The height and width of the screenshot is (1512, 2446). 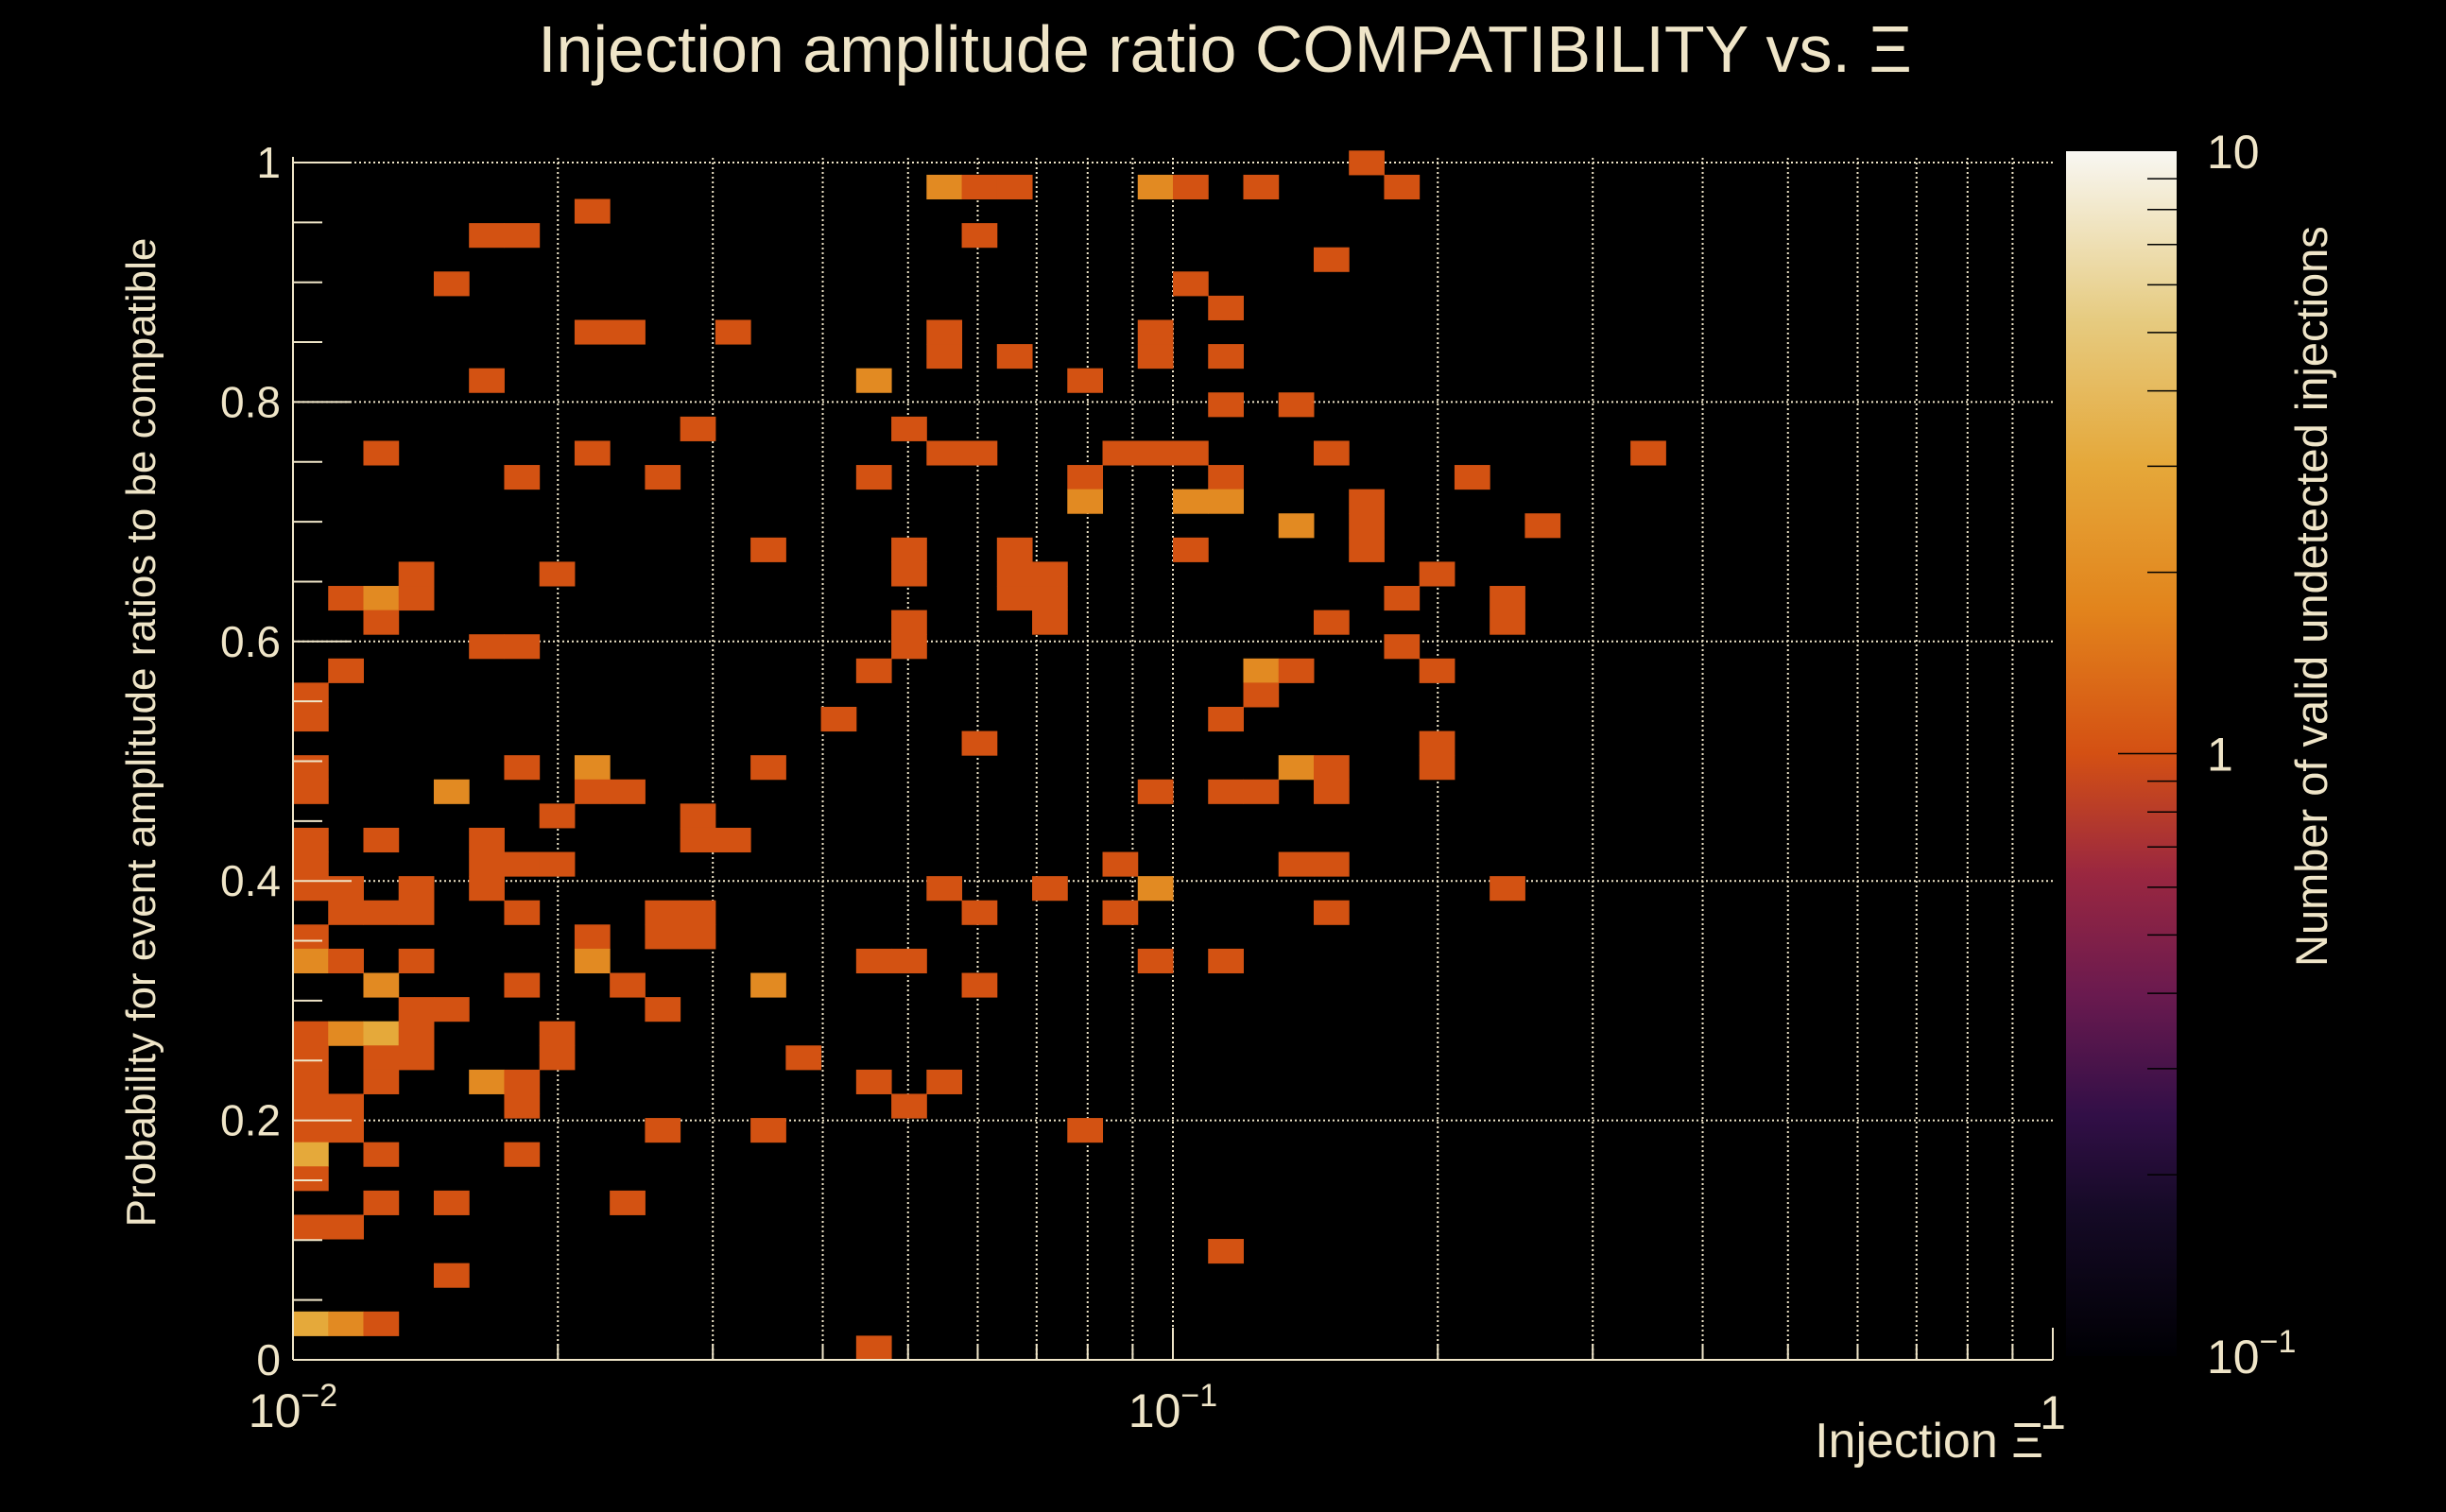 I want to click on x-tick-label-base: 1, so click(x=2053, y=1412).